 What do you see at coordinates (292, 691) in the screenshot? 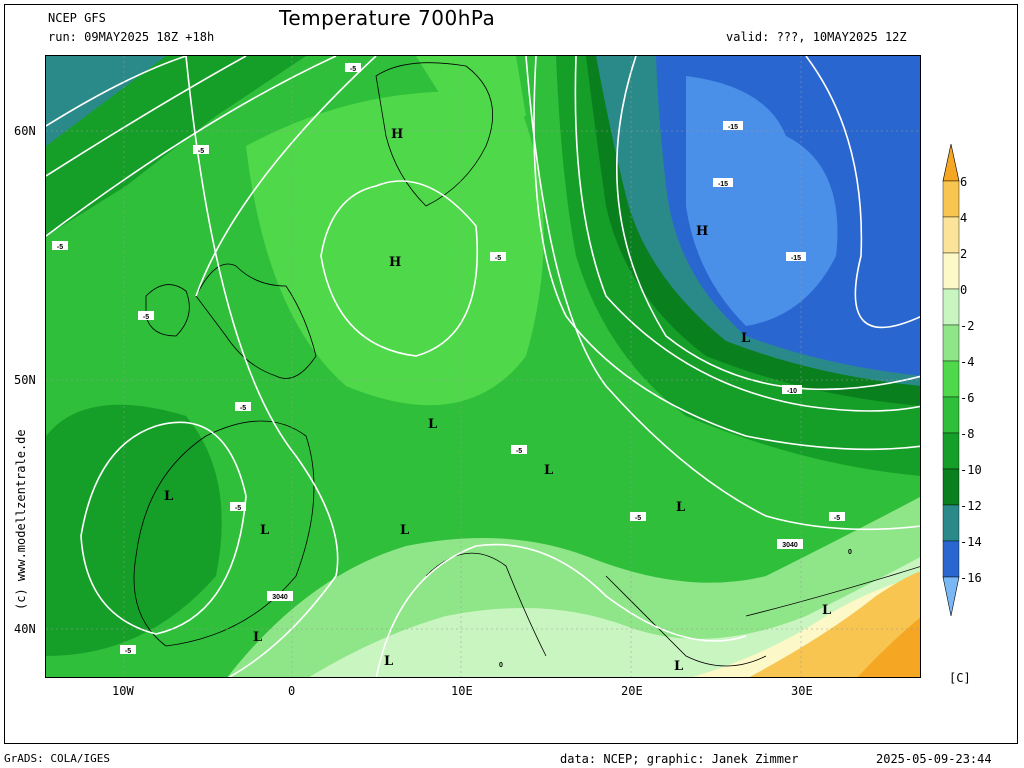
I see `lon-label: 0` at bounding box center [292, 691].